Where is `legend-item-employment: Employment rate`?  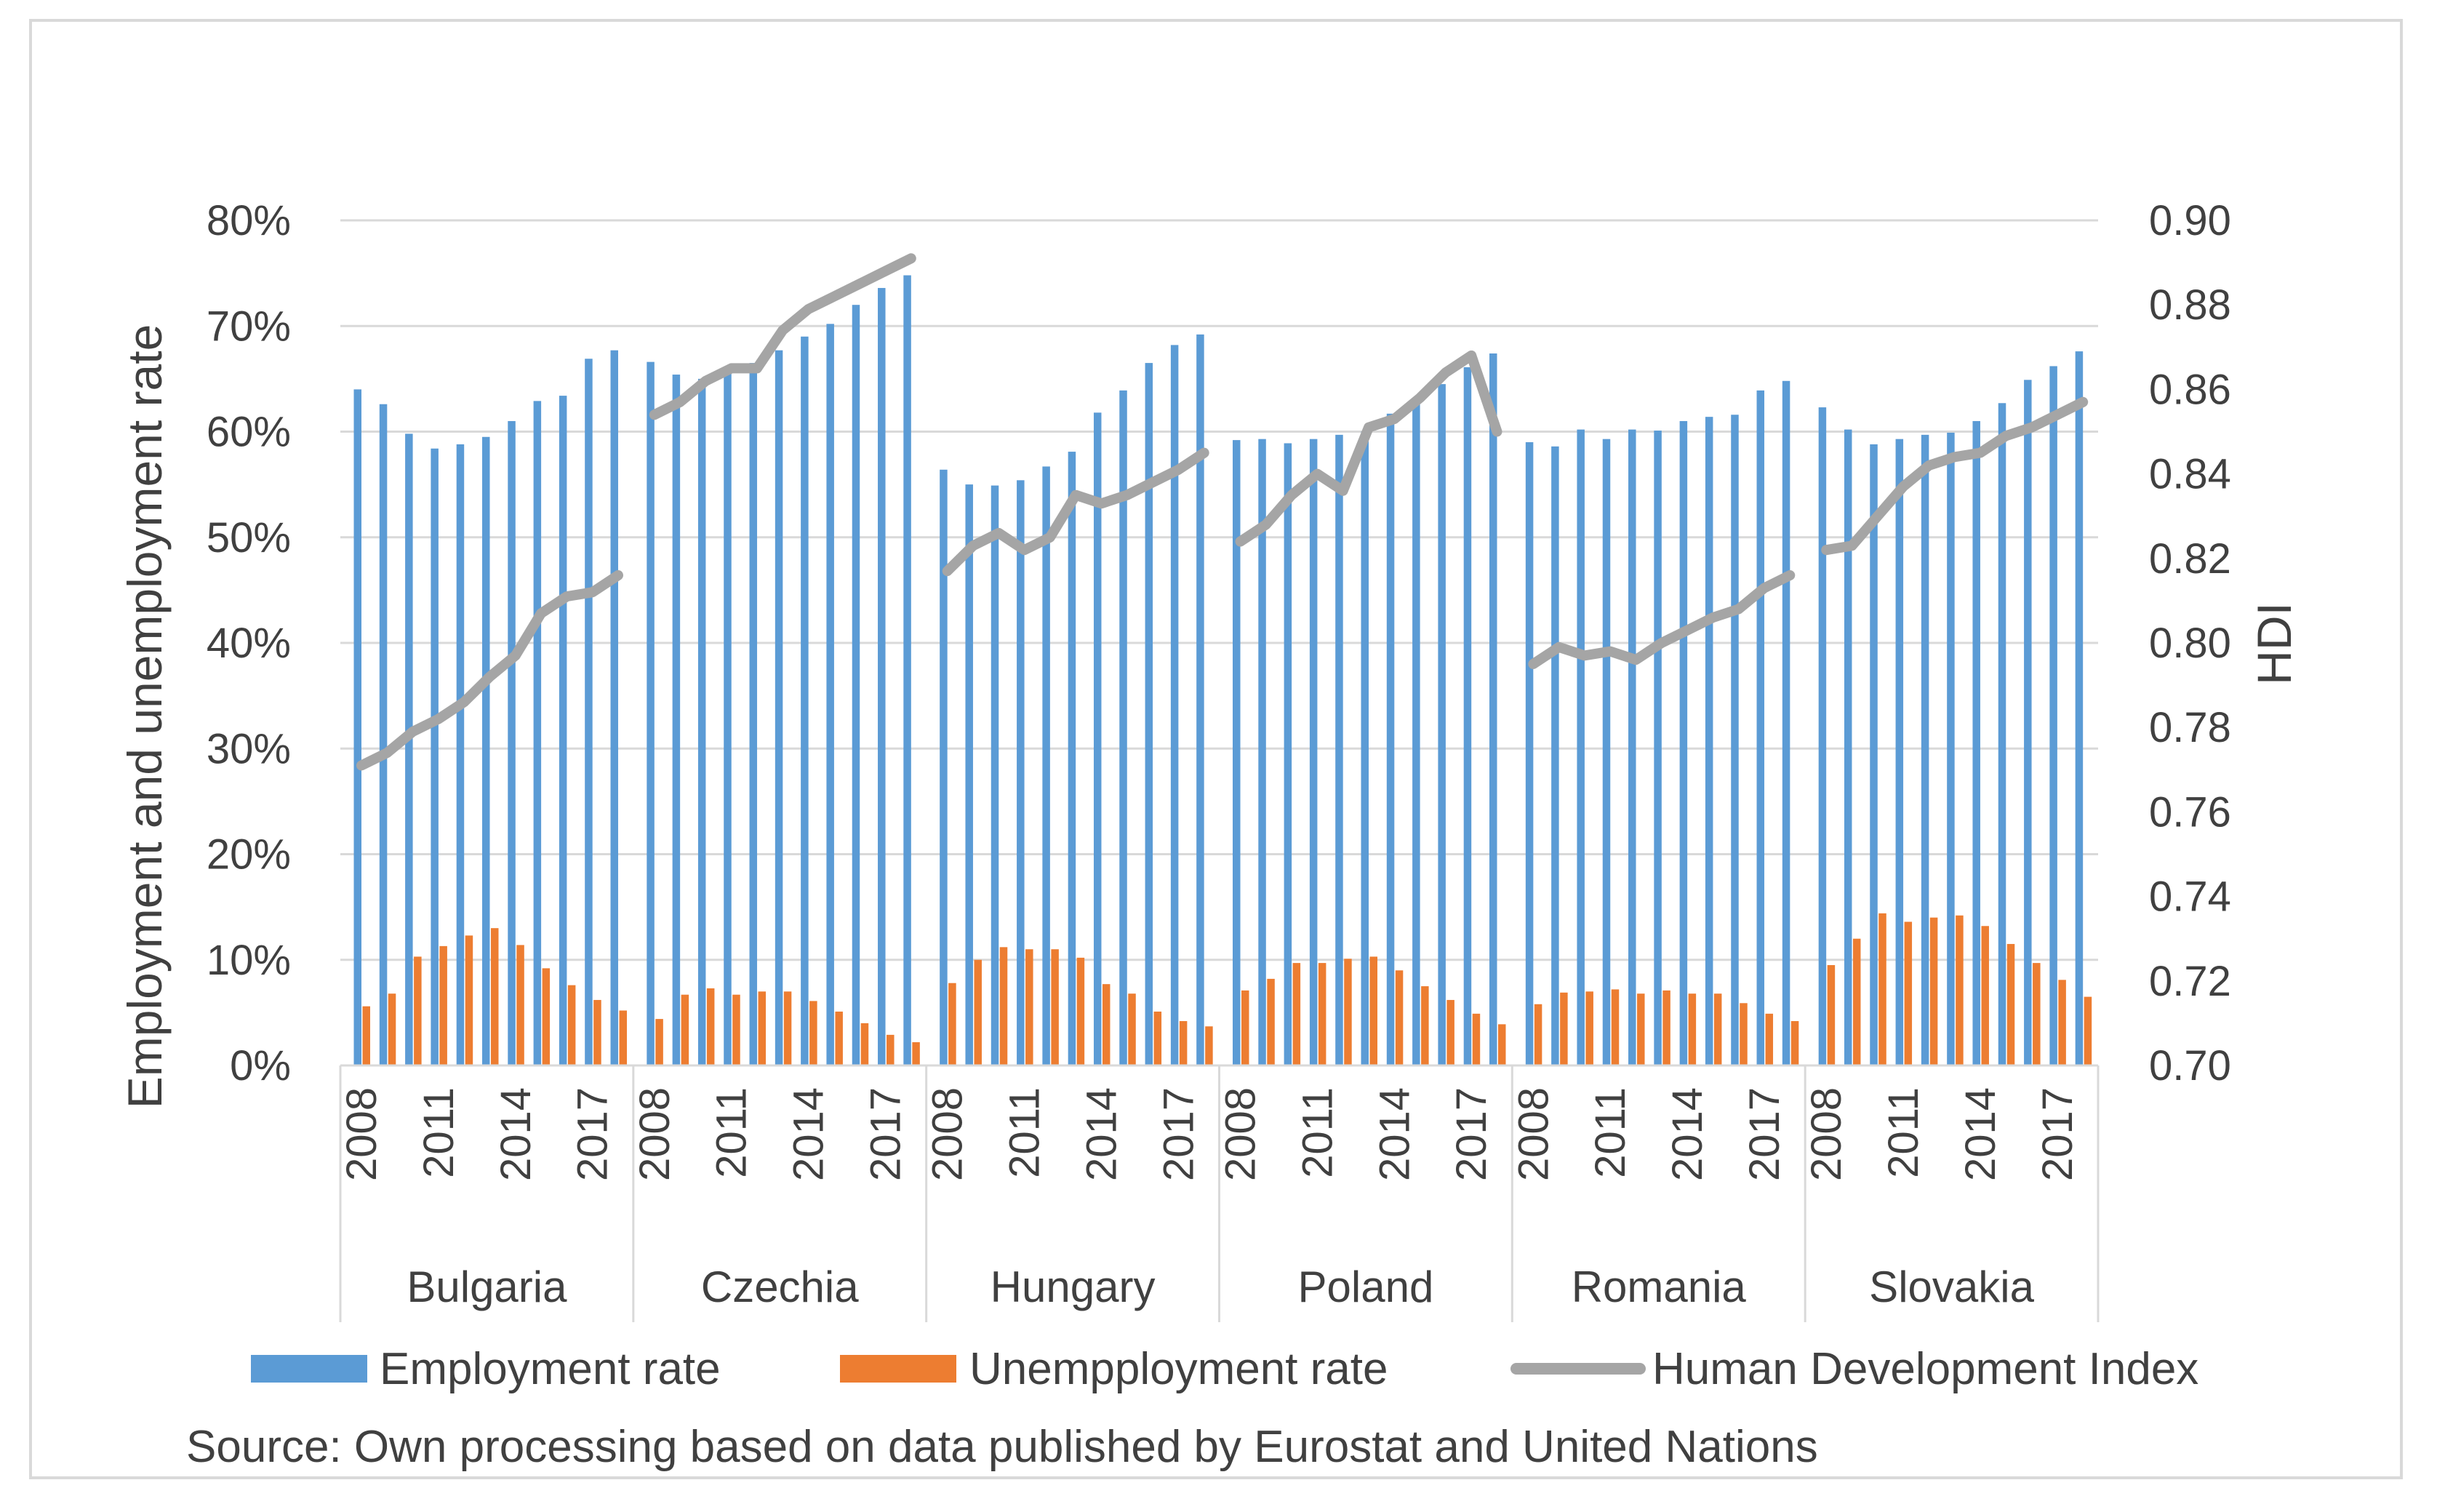
legend-item-employment: Employment rate is located at coordinates (486, 1369).